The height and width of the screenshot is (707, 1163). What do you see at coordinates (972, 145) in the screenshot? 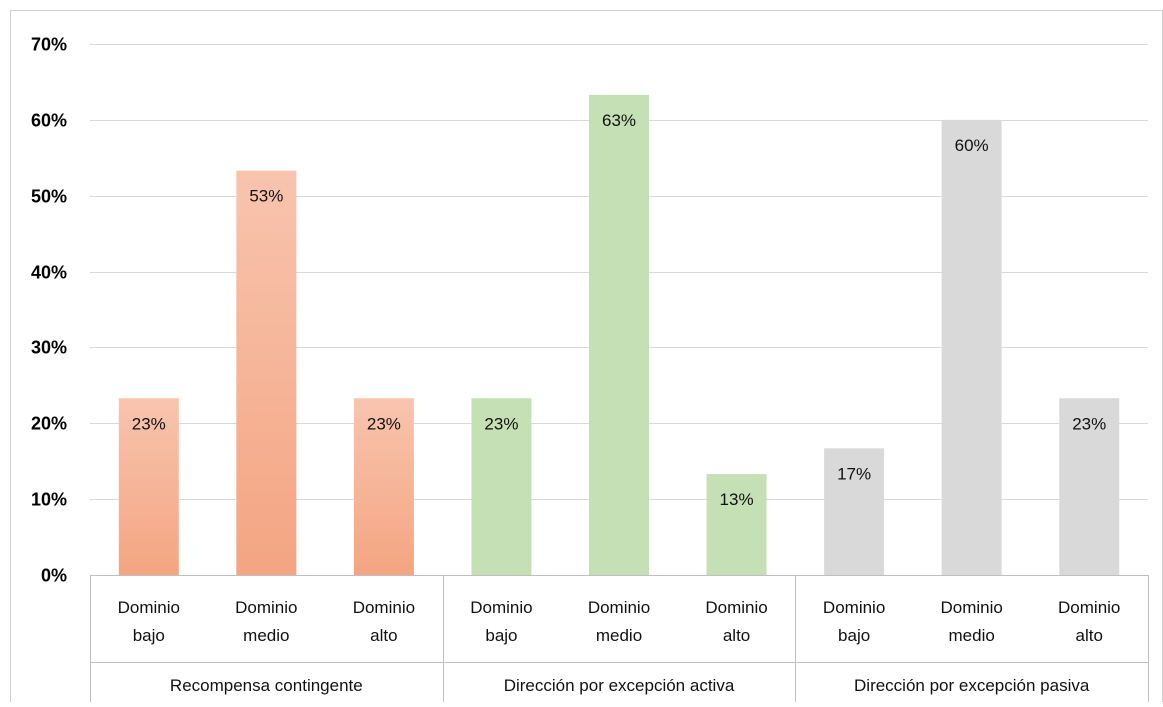
I see `data-label: 60%` at bounding box center [972, 145].